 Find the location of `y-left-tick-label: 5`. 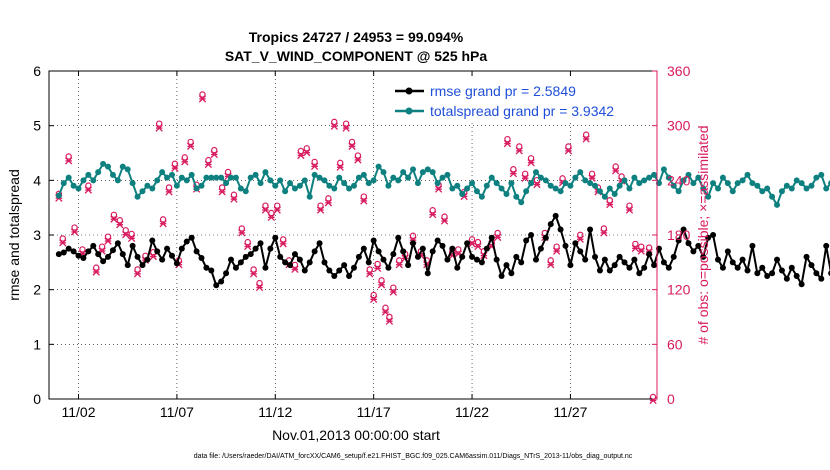

y-left-tick-label: 5 is located at coordinates (37, 126).